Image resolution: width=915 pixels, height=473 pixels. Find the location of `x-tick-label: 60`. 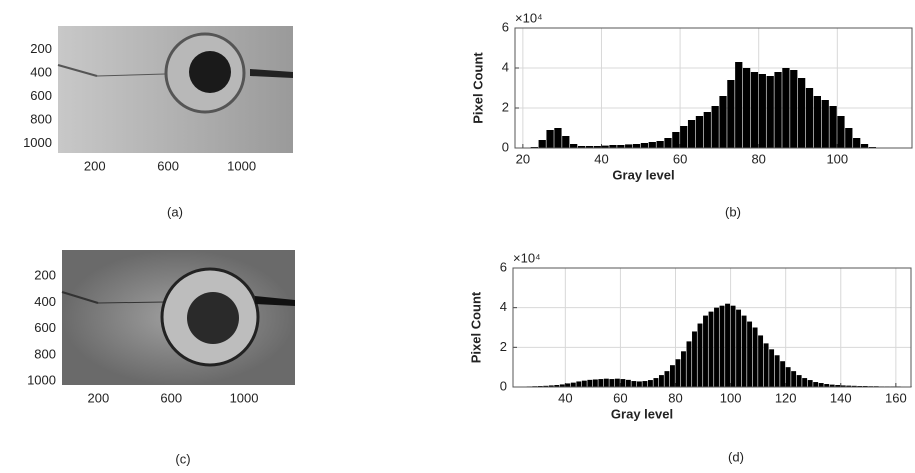

x-tick-label: 60 is located at coordinates (680, 158).